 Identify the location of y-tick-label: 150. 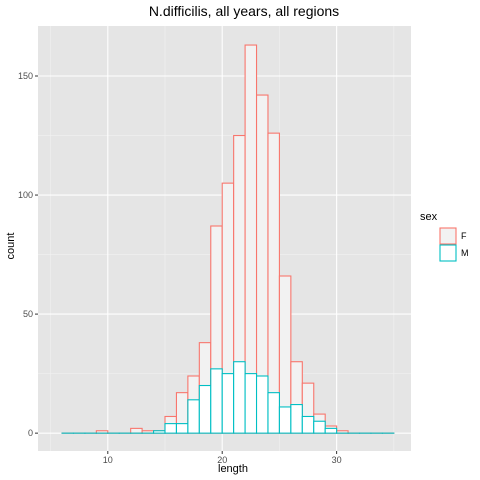
(25, 76).